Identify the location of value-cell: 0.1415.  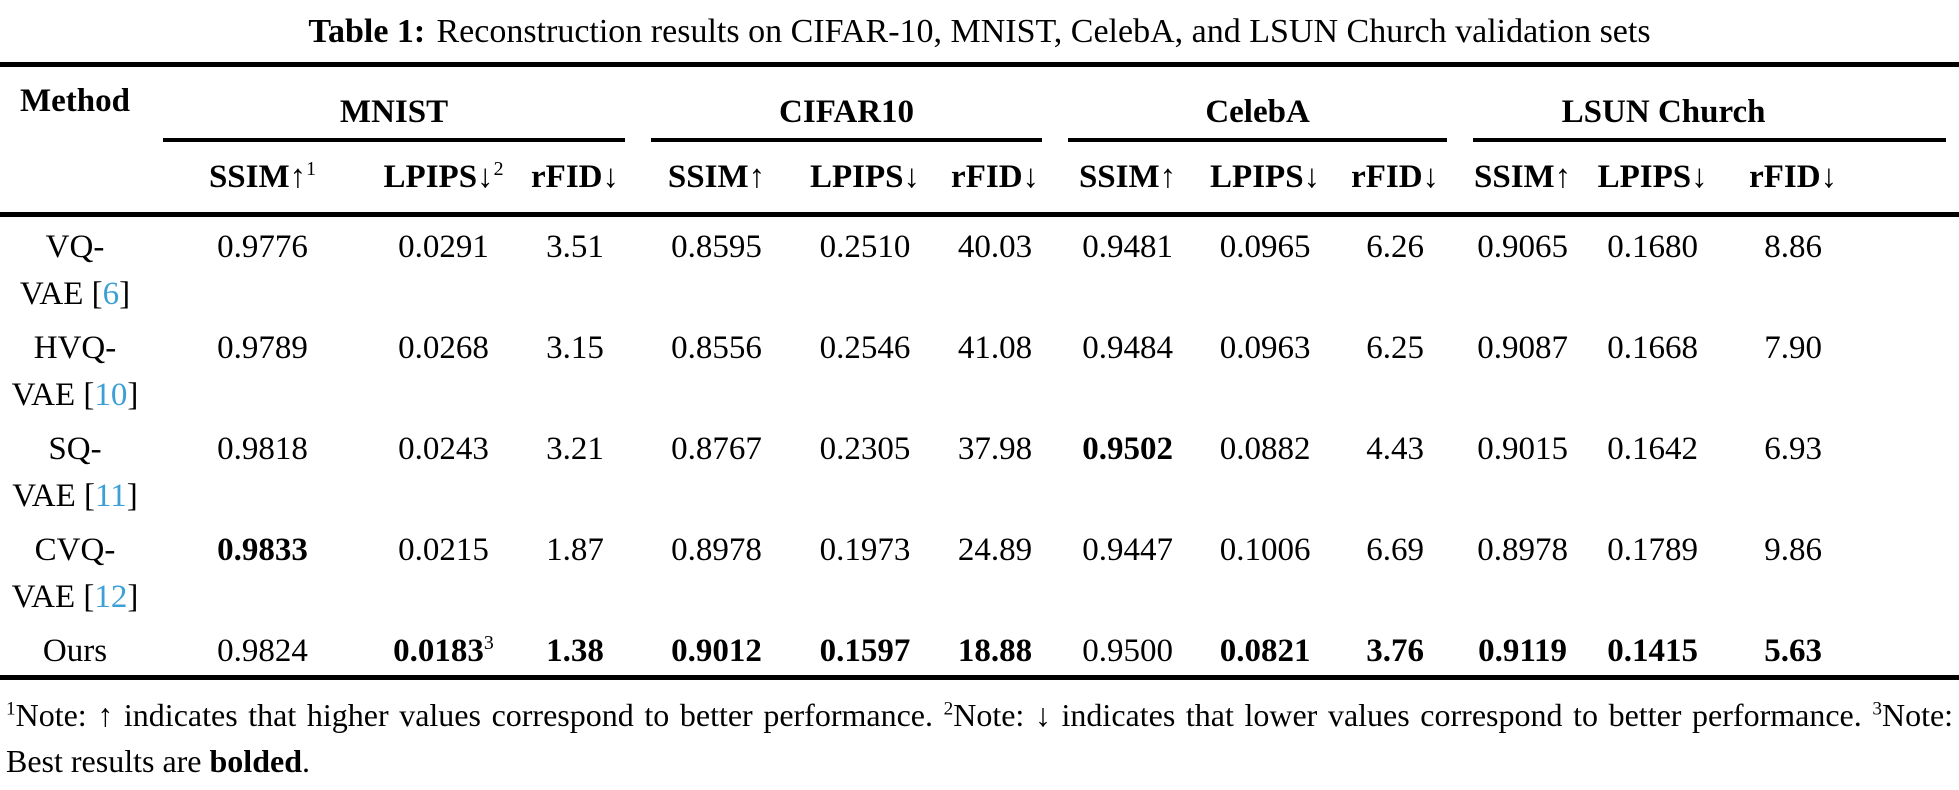
(1653, 650).